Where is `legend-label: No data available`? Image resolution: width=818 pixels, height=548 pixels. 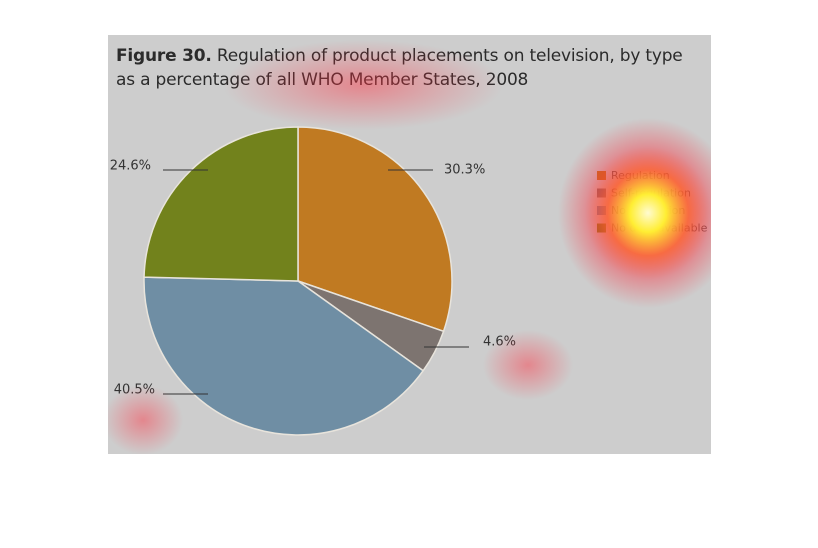 legend-label: No data available is located at coordinates (659, 228).